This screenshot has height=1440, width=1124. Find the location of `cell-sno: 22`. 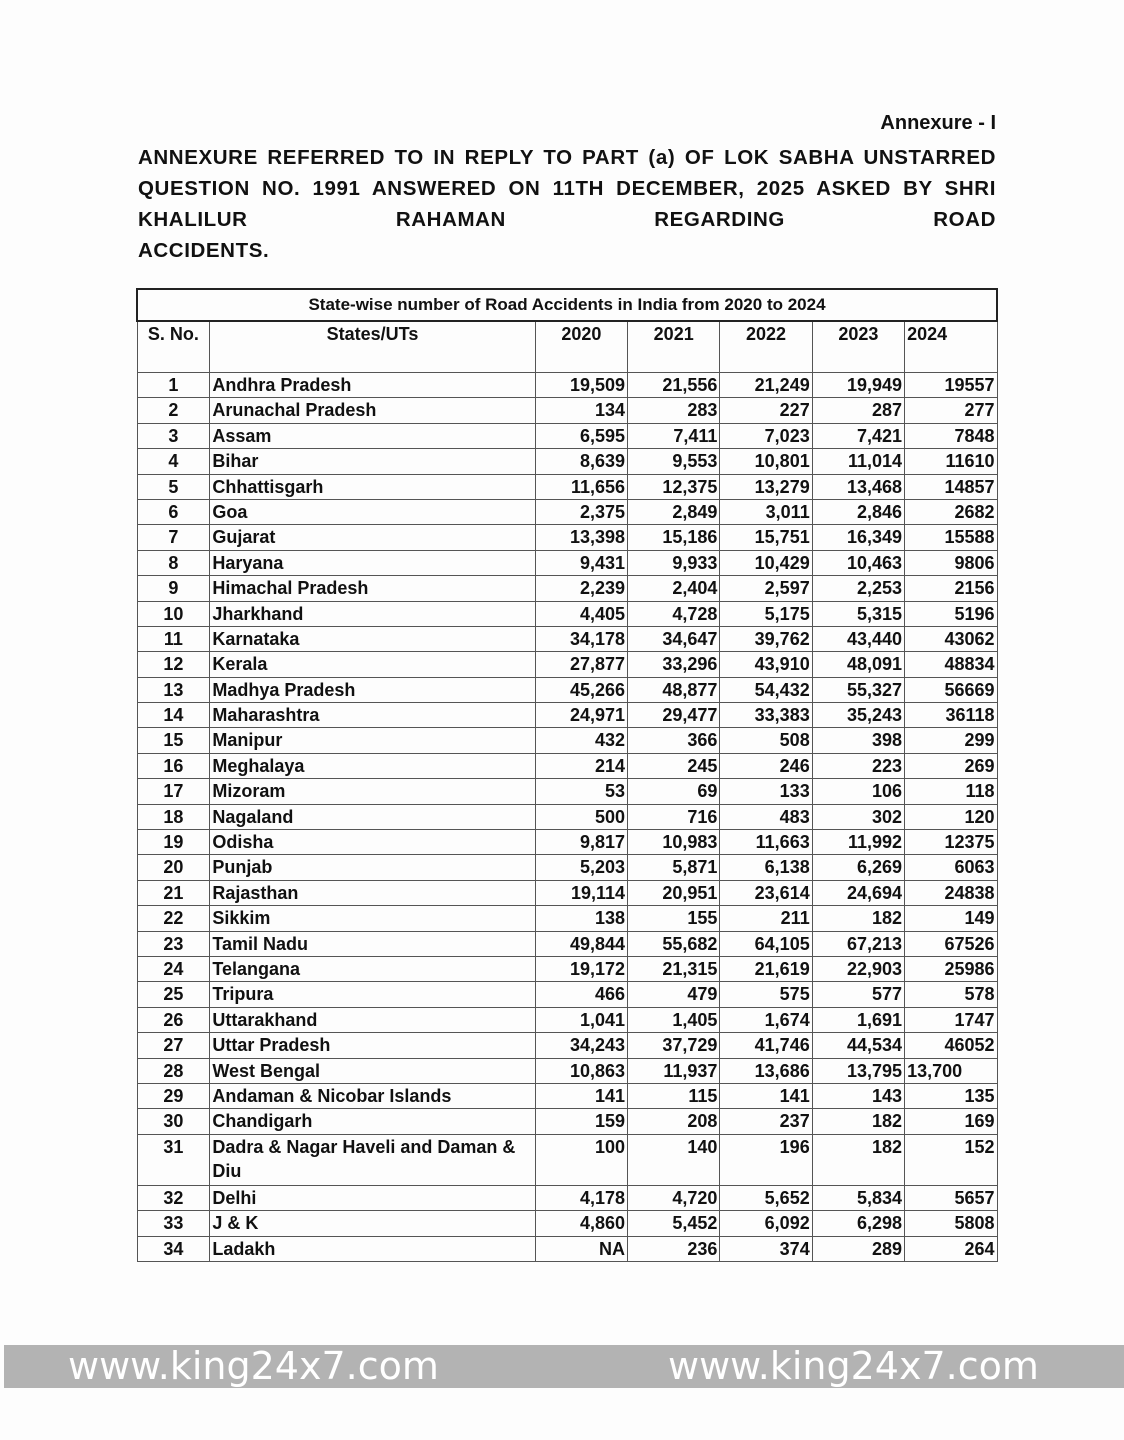

cell-sno: 22 is located at coordinates (173, 918).